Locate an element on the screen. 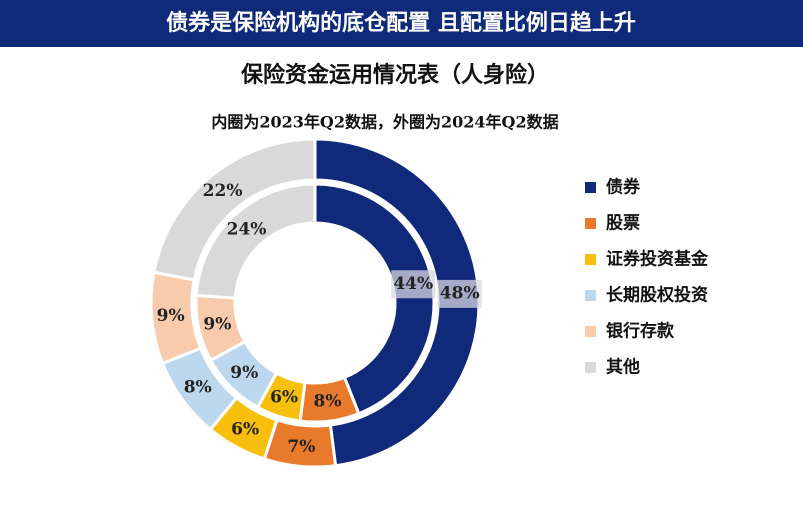 This screenshot has width=803, height=511. value-label: 22% is located at coordinates (223, 191).